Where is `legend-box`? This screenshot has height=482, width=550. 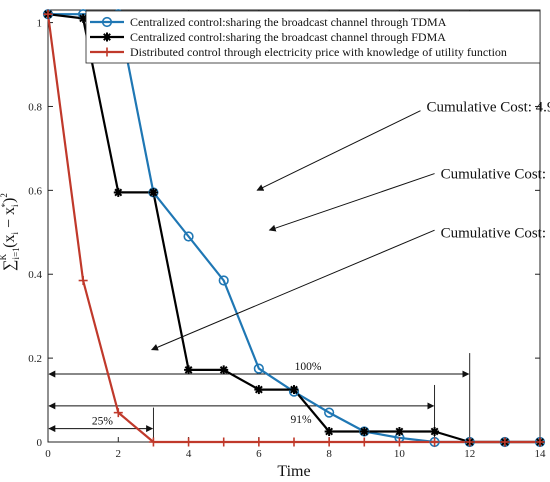
legend-box is located at coordinates (313, 37).